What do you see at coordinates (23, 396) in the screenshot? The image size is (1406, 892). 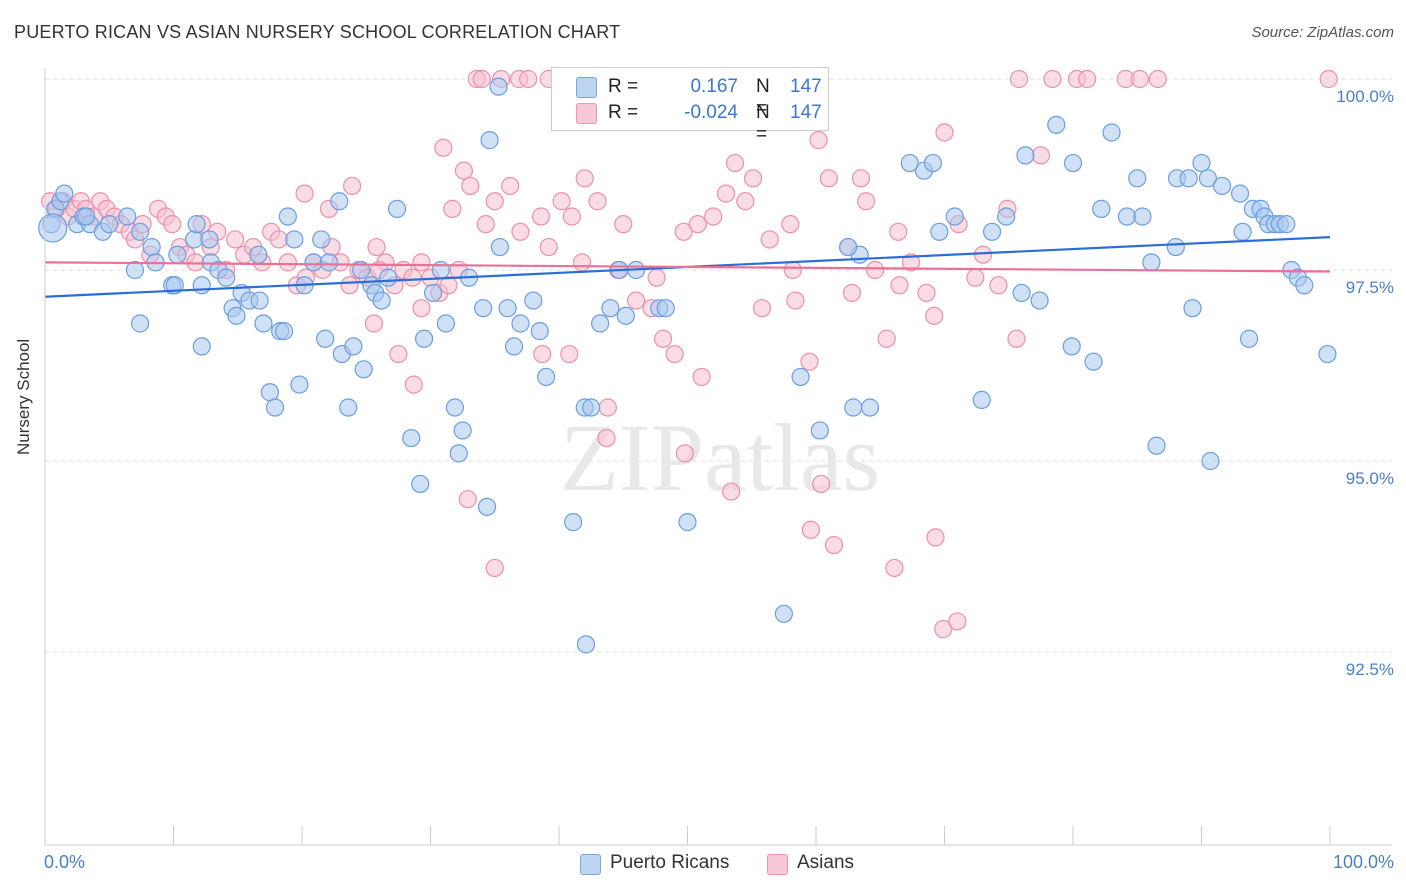 I see `y-axis-label: Nursery School` at bounding box center [23, 396].